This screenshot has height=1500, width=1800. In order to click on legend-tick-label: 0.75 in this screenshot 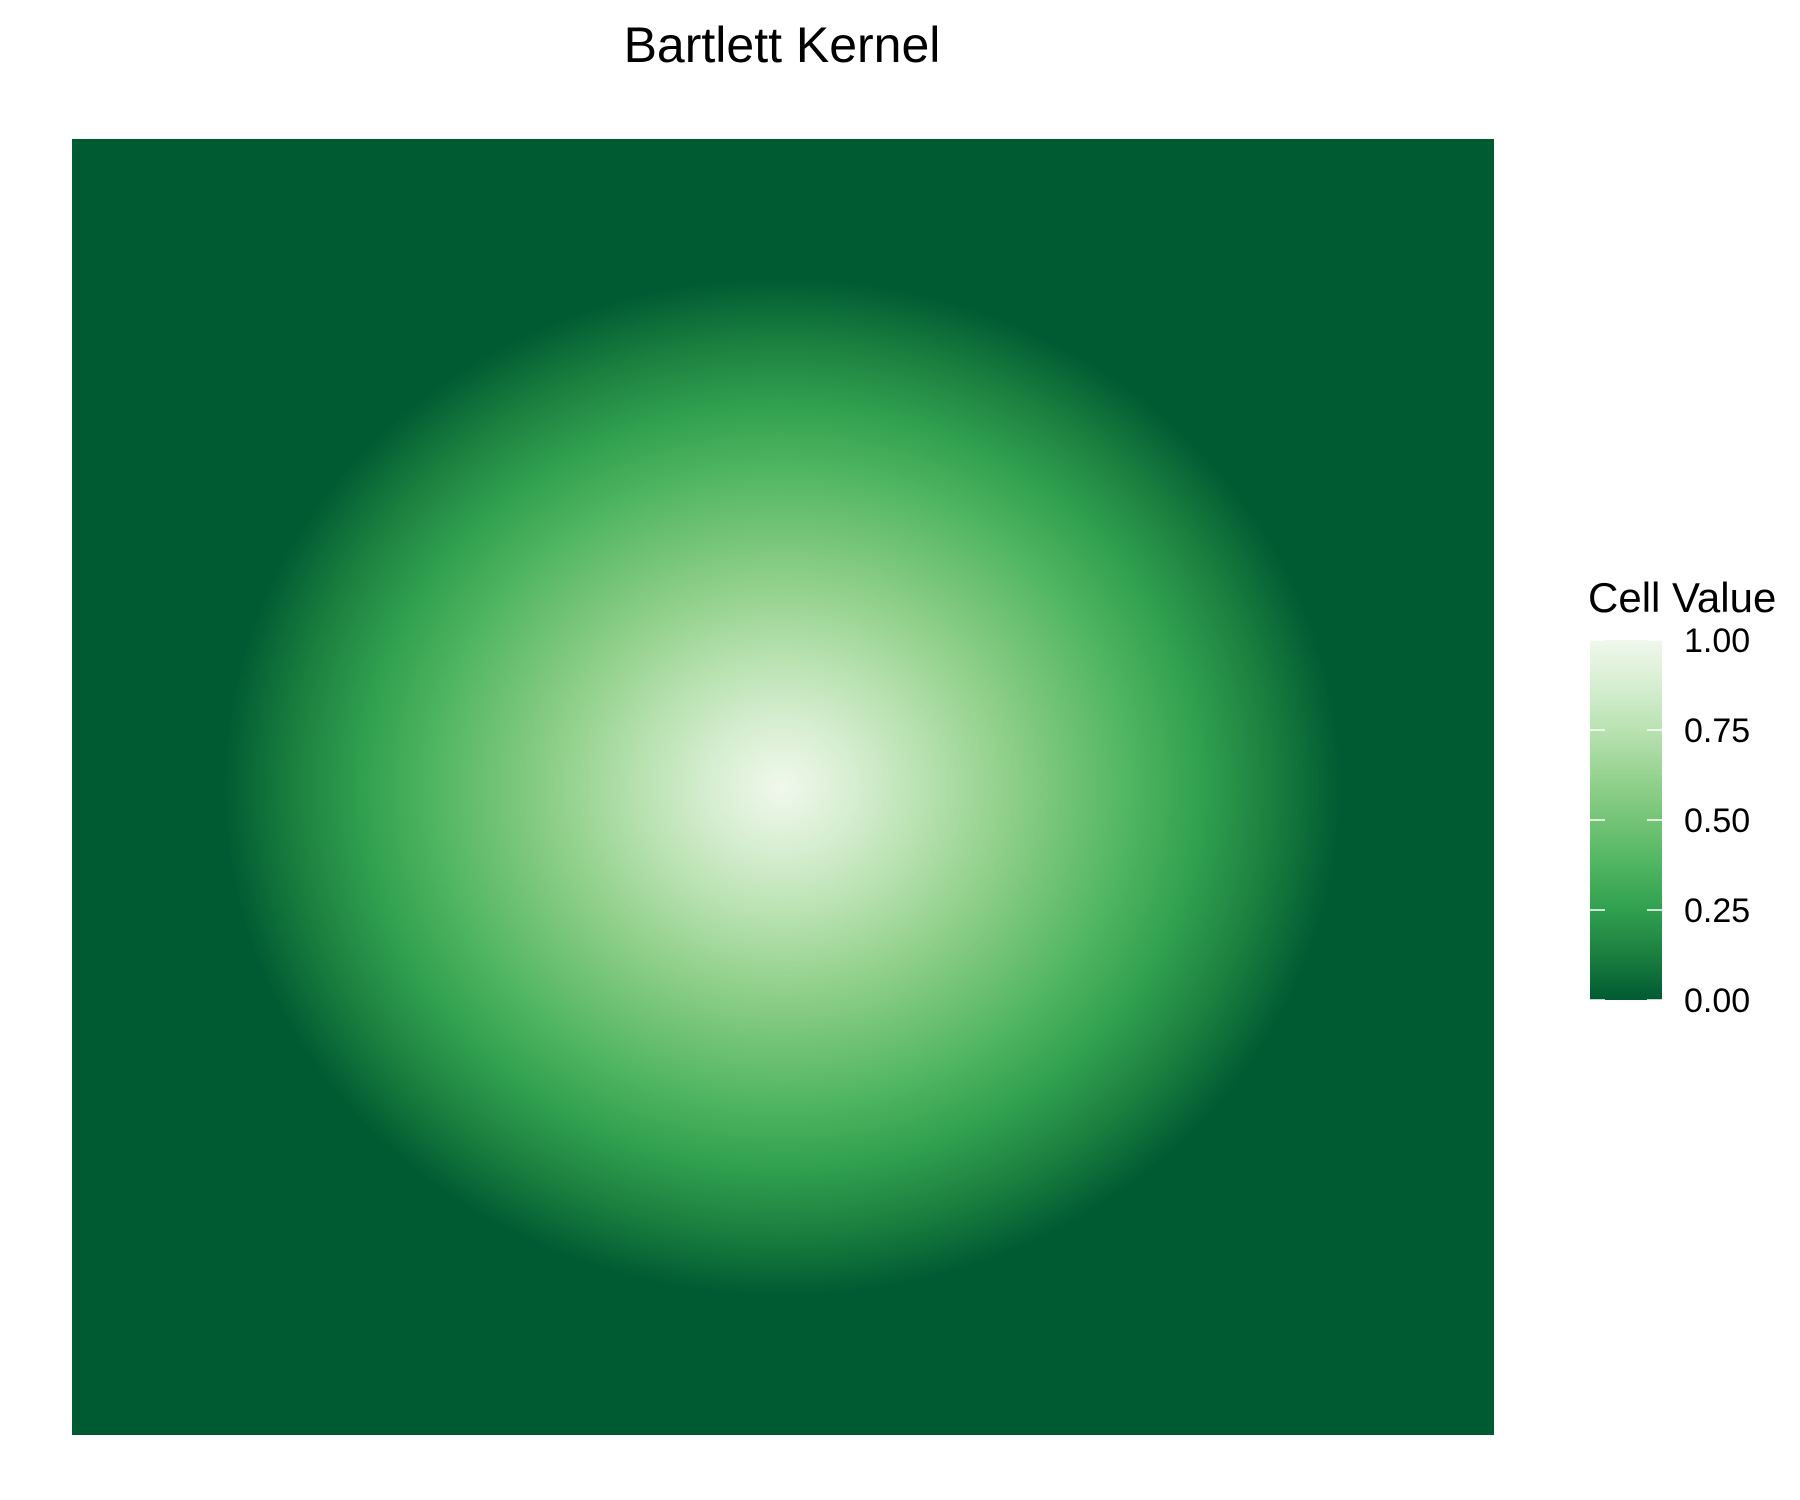, I will do `click(1717, 731)`.